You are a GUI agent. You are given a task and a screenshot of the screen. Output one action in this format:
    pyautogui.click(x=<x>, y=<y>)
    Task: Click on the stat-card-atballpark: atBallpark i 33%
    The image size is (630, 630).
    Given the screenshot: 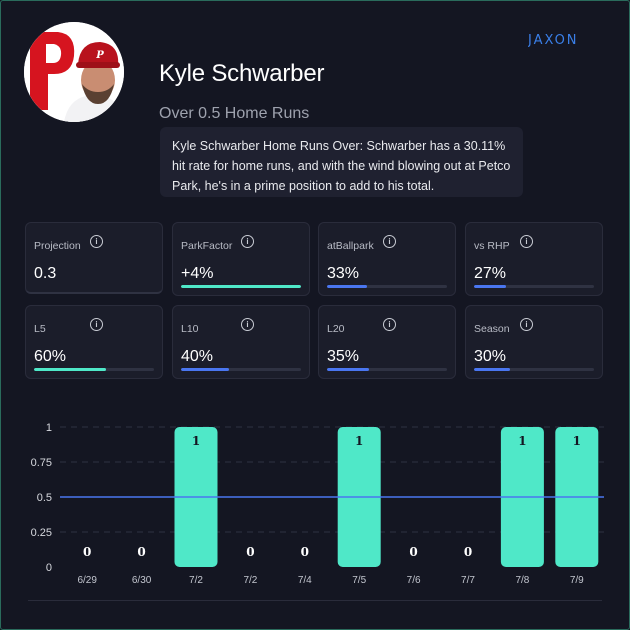 What is the action you would take?
    pyautogui.click(x=387, y=259)
    